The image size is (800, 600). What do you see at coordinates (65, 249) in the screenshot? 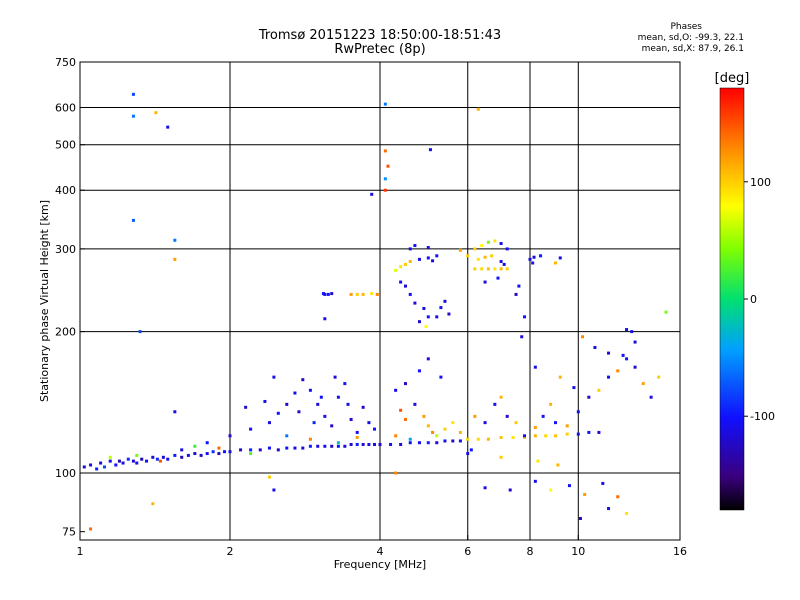
I see `y-tick-label: 300` at bounding box center [65, 249].